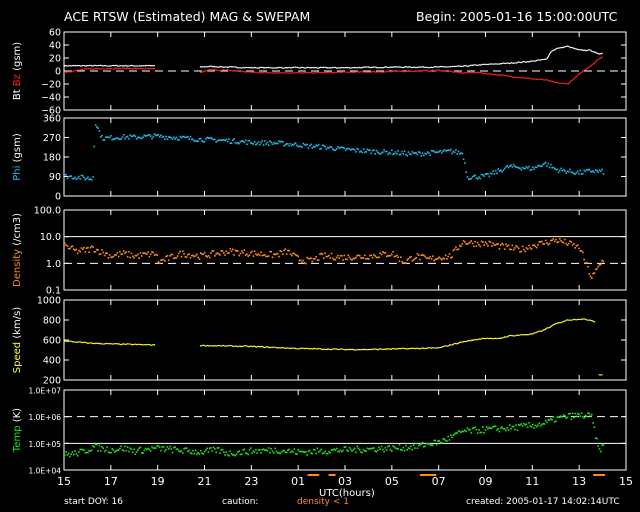  What do you see at coordinates (345, 481) in the screenshot?
I see `x-tick-label: 03` at bounding box center [345, 481].